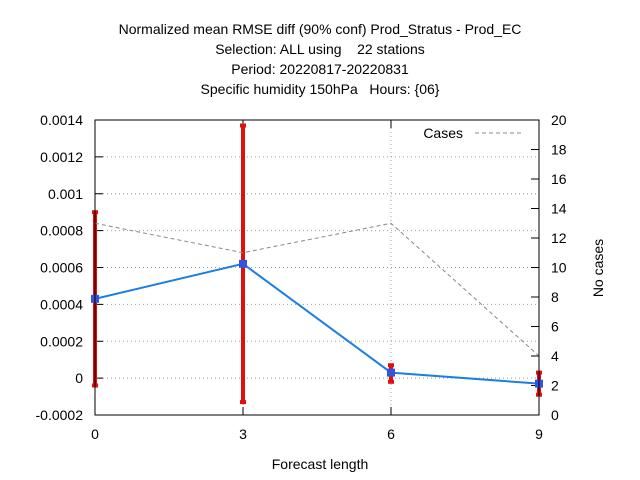  What do you see at coordinates (61, 120) in the screenshot?
I see `y-left-tick-label: 0.0014` at bounding box center [61, 120].